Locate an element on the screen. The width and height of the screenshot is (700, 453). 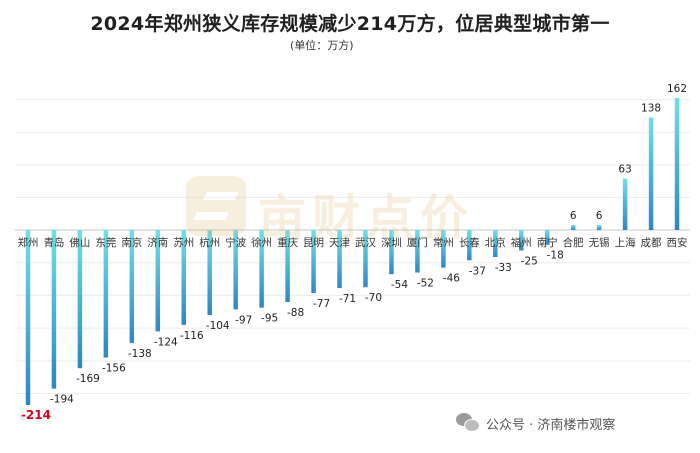
value-label: -169 is located at coordinates (88, 379).